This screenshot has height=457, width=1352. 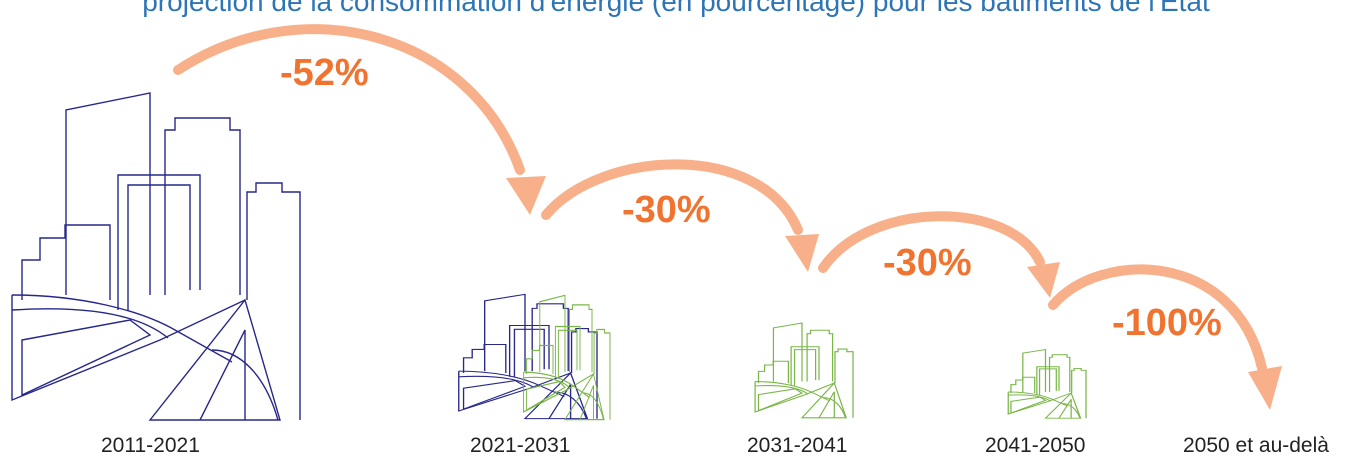 What do you see at coordinates (1047, 383) in the screenshot?
I see `building-2041-icon` at bounding box center [1047, 383].